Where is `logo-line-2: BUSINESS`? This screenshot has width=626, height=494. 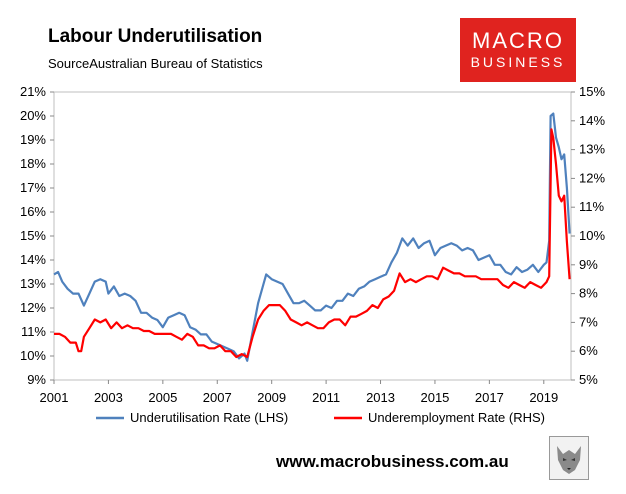 logo-line-2: BUSINESS is located at coordinates (518, 62).